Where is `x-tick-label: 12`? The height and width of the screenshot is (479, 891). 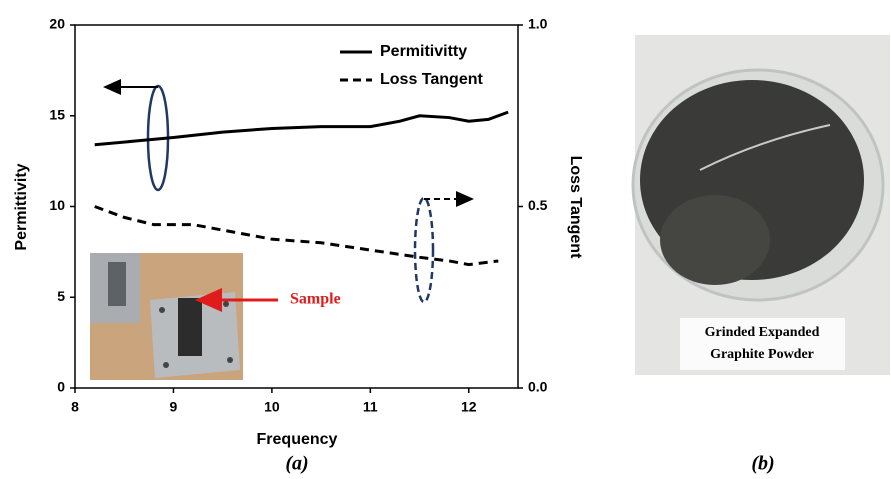
x-tick-label: 12 is located at coordinates (469, 407).